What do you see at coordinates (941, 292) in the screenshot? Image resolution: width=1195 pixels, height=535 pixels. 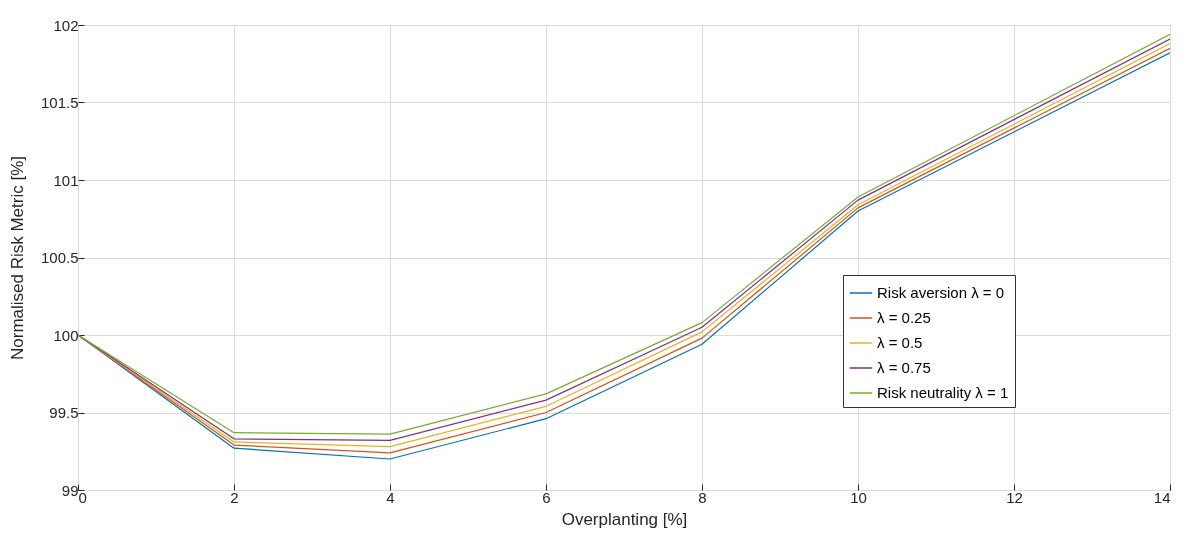 I see `legend-label: Risk aversion λ = 0` at bounding box center [941, 292].